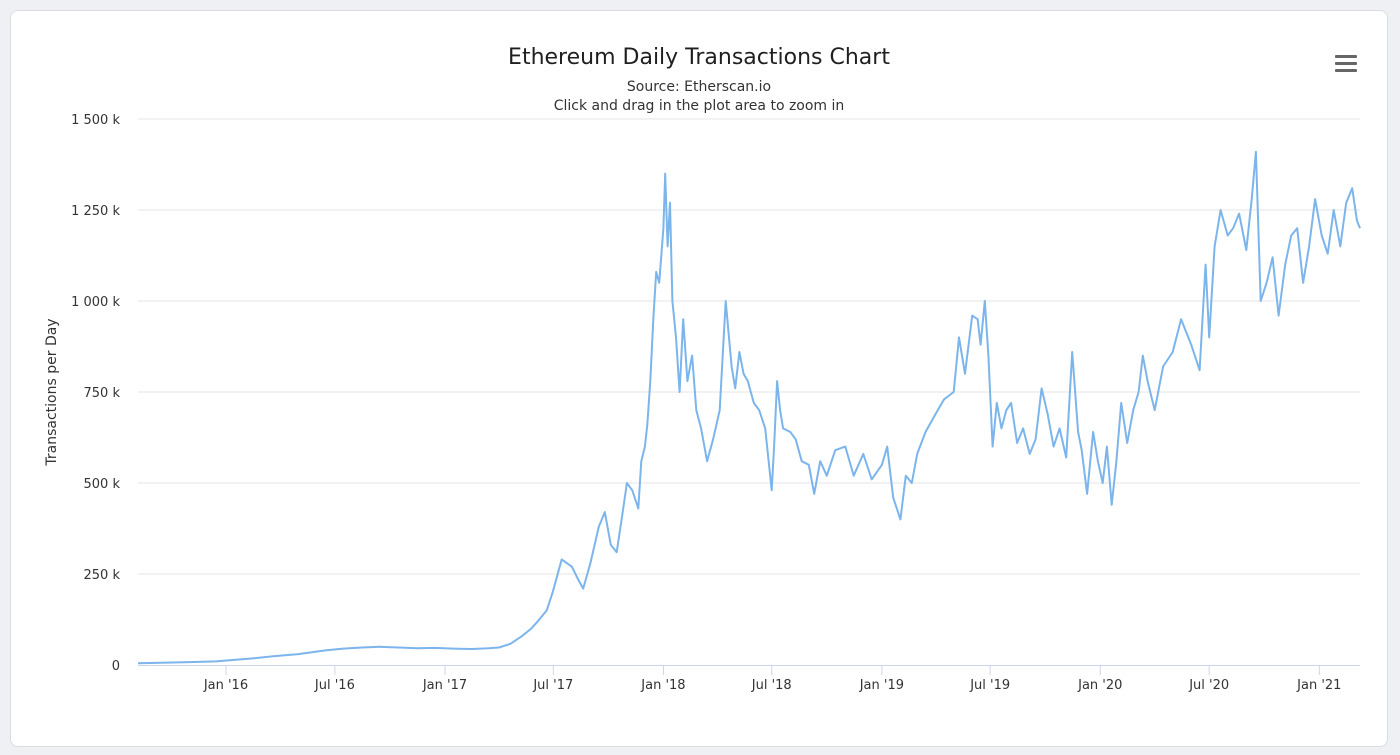 This screenshot has width=1400, height=755. I want to click on x-tick-label: Jan '16, so click(225, 685).